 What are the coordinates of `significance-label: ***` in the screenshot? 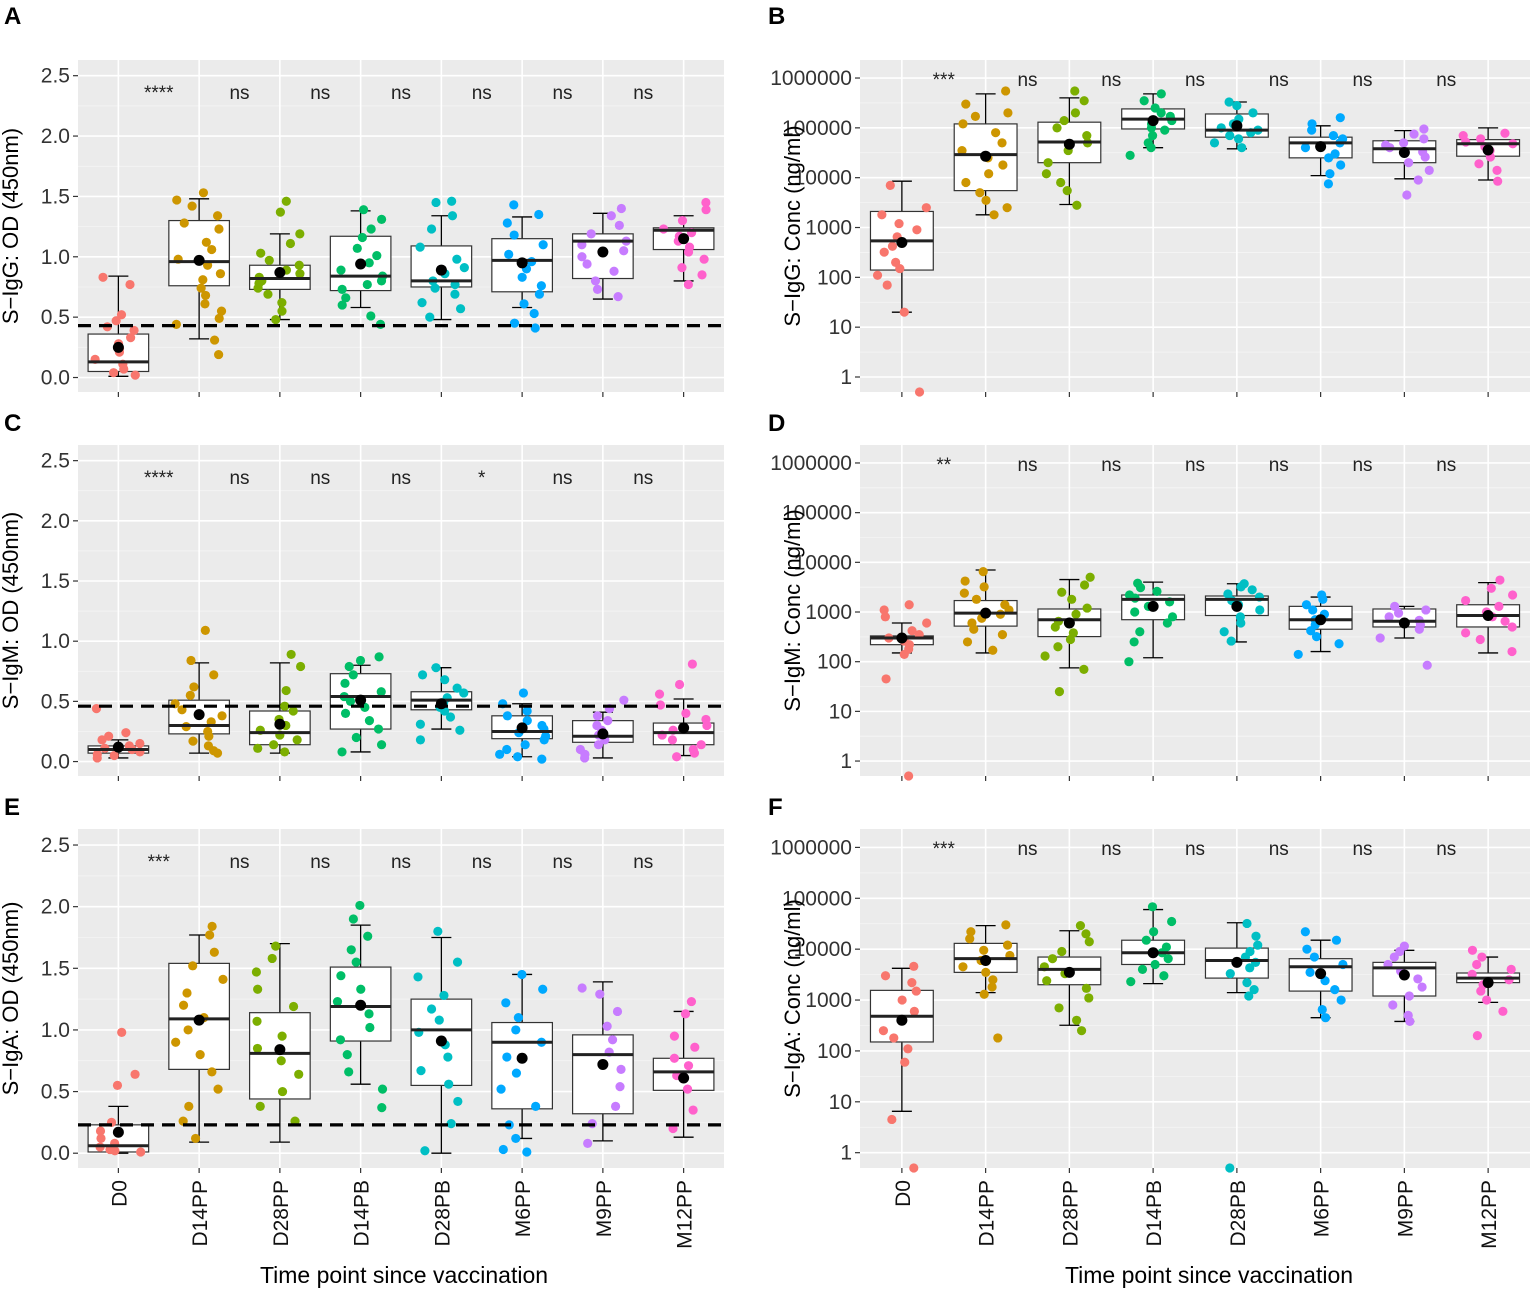 It's located at (944, 80).